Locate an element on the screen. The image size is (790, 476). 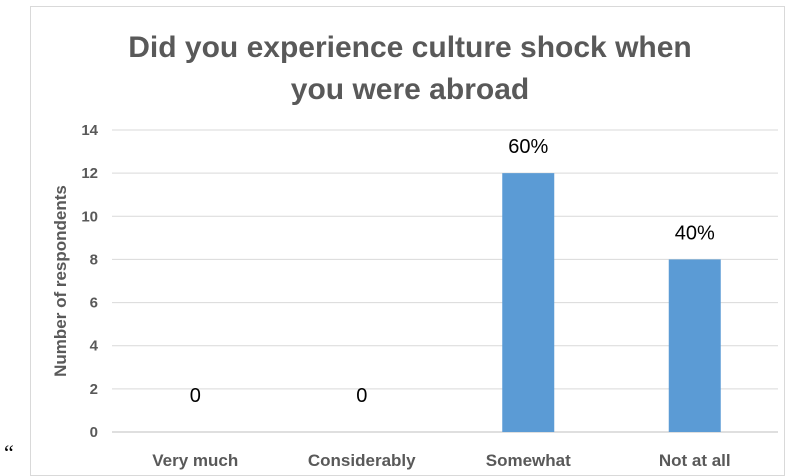
y-tick-labels: 0 2 4 6 8 10 12 14 is located at coordinates (89, 281).